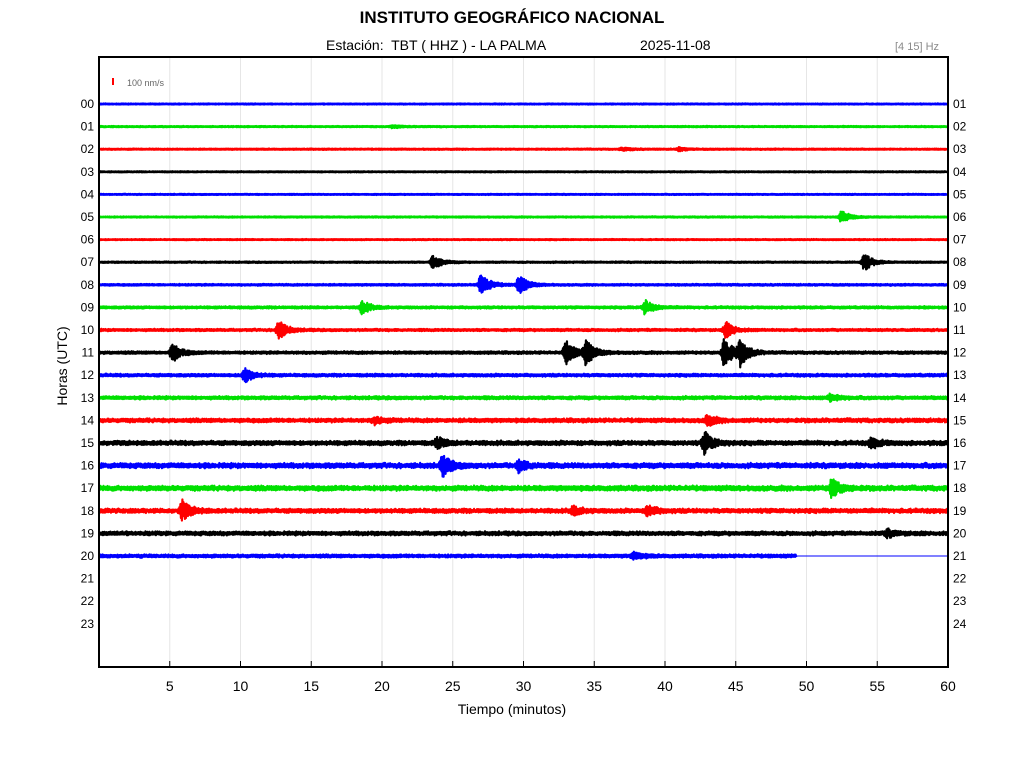  What do you see at coordinates (807, 686) in the screenshot?
I see `x-tick-label-50: 50` at bounding box center [807, 686].